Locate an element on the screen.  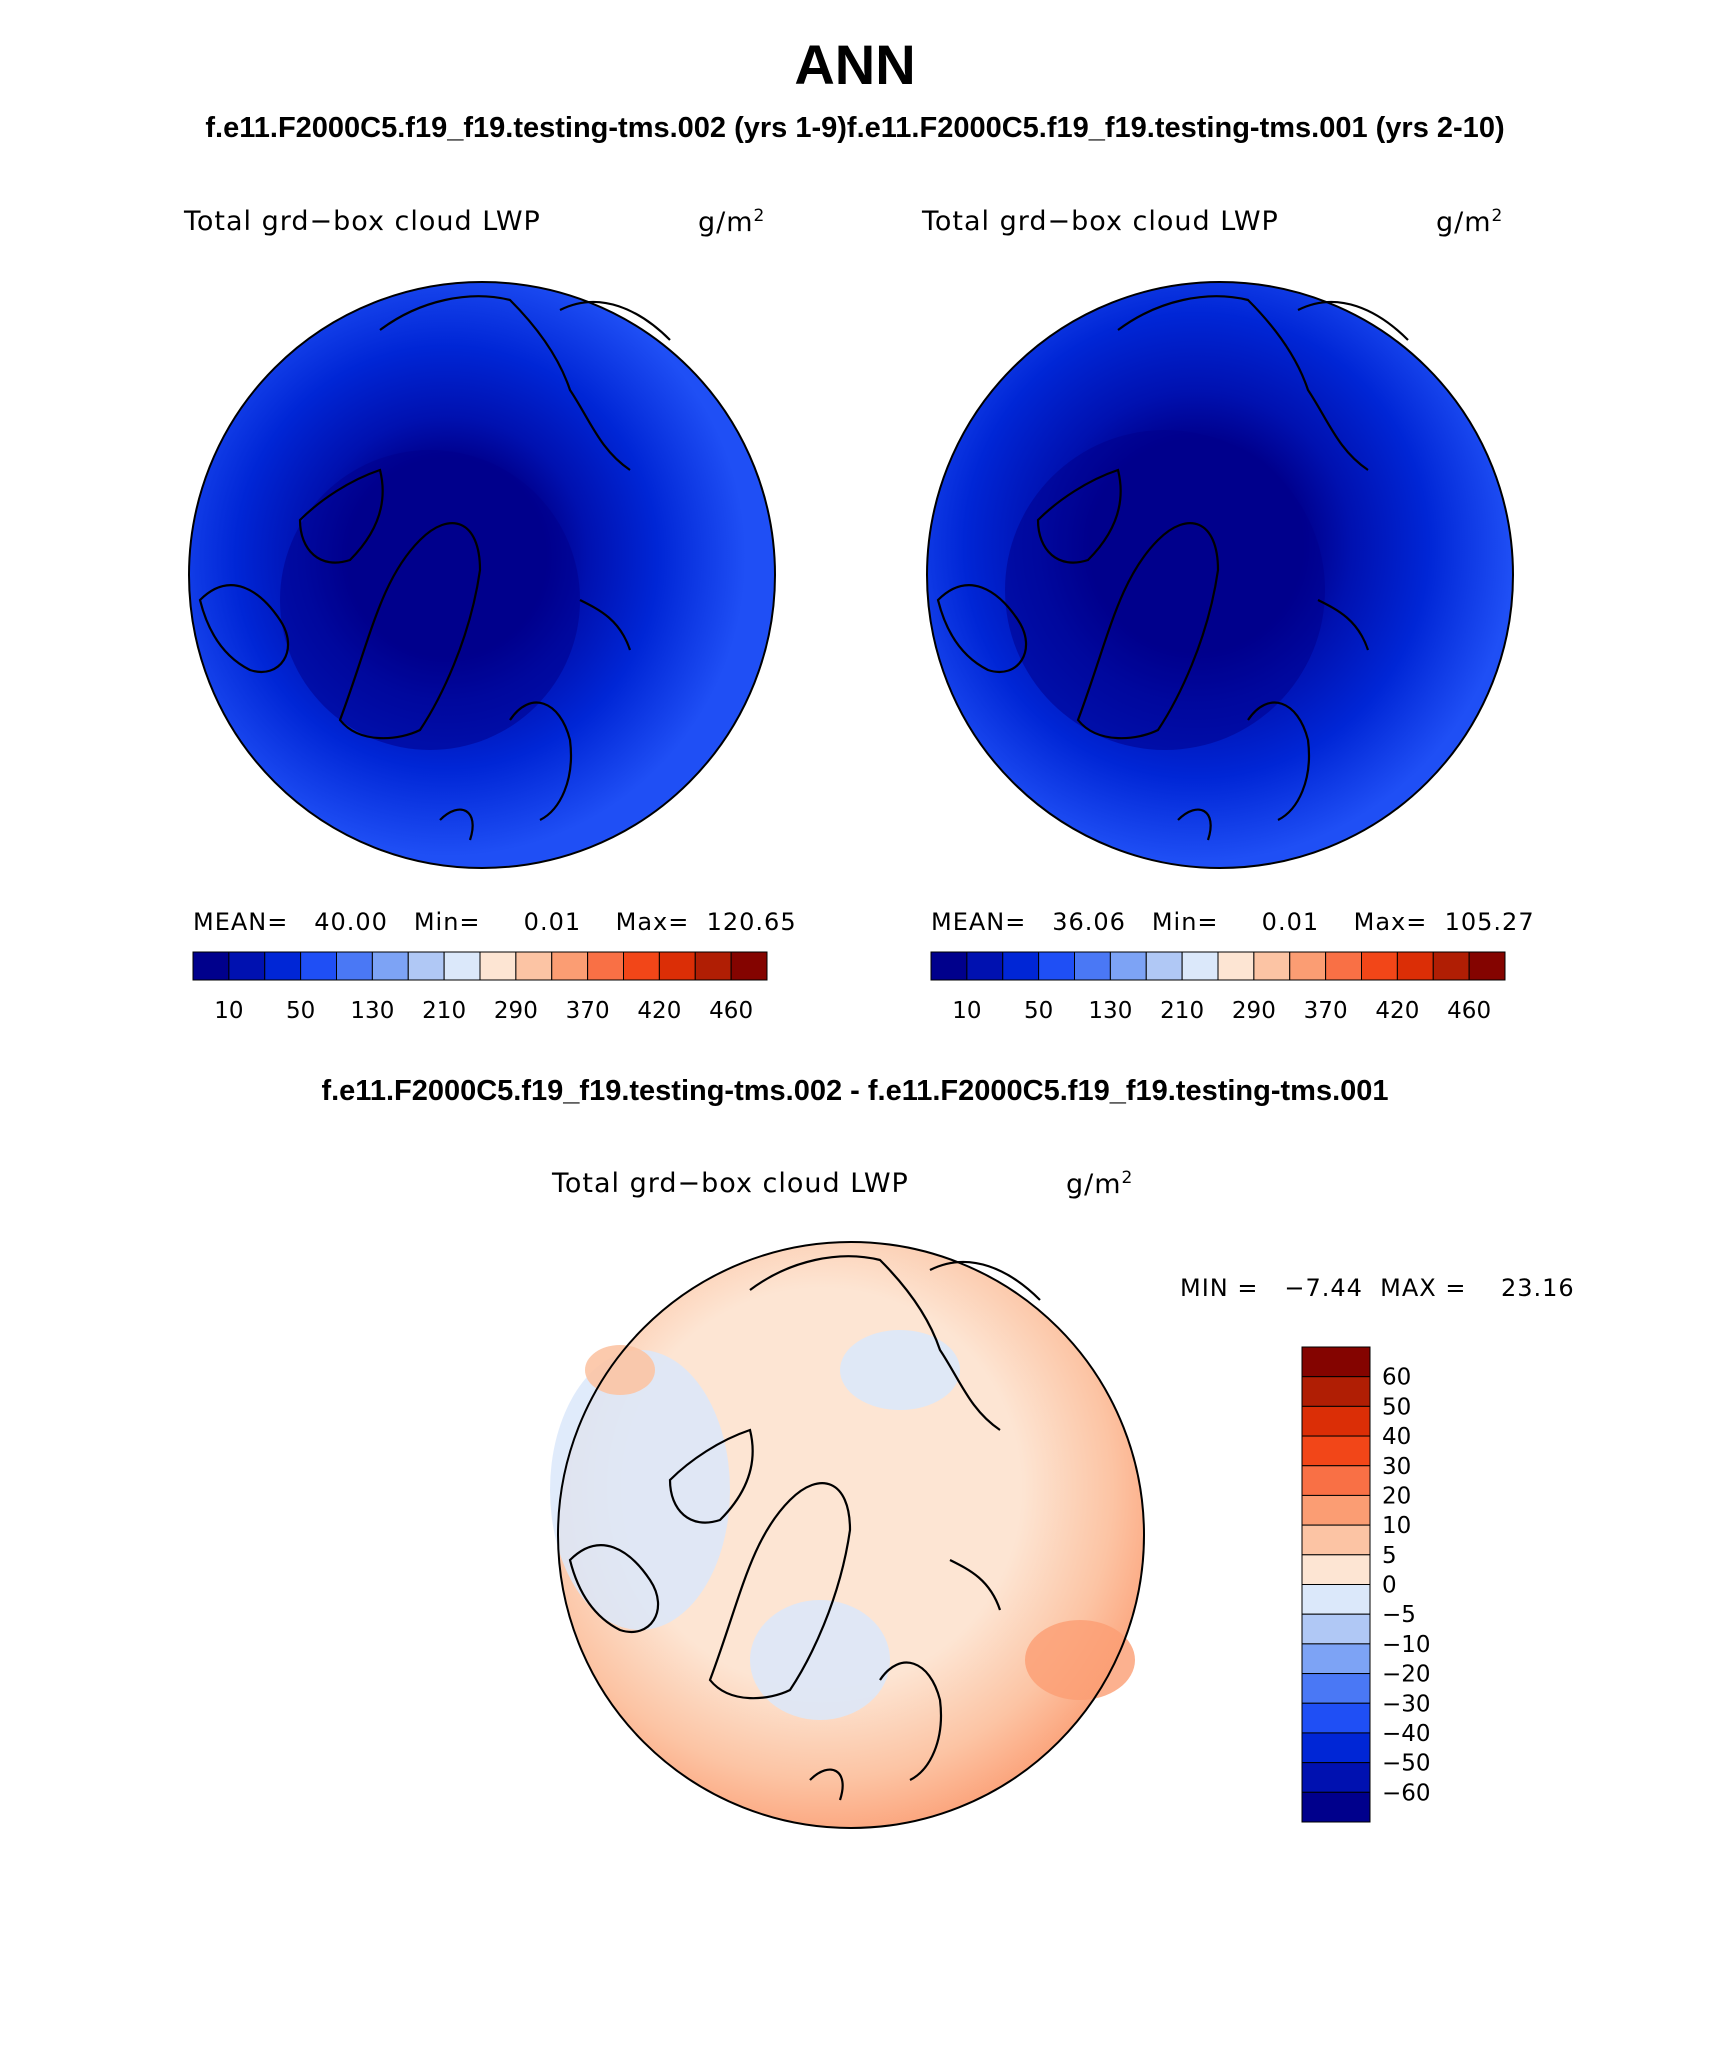
panel2-colorbar-tick-label: 50 is located at coordinates (1038, 1011).